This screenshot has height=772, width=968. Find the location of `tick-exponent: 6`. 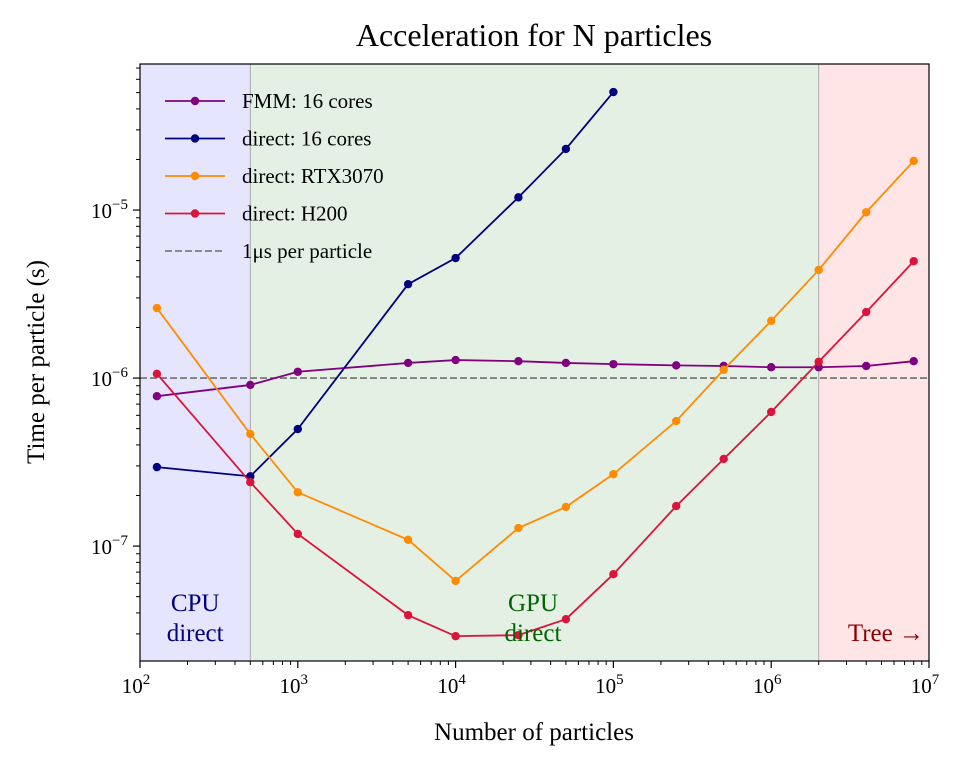

tick-exponent: 6 is located at coordinates (778, 680).